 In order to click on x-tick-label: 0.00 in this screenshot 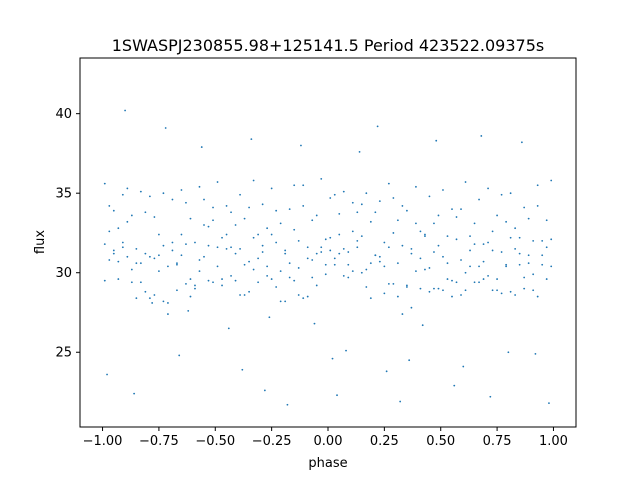, I will do `click(328, 441)`.